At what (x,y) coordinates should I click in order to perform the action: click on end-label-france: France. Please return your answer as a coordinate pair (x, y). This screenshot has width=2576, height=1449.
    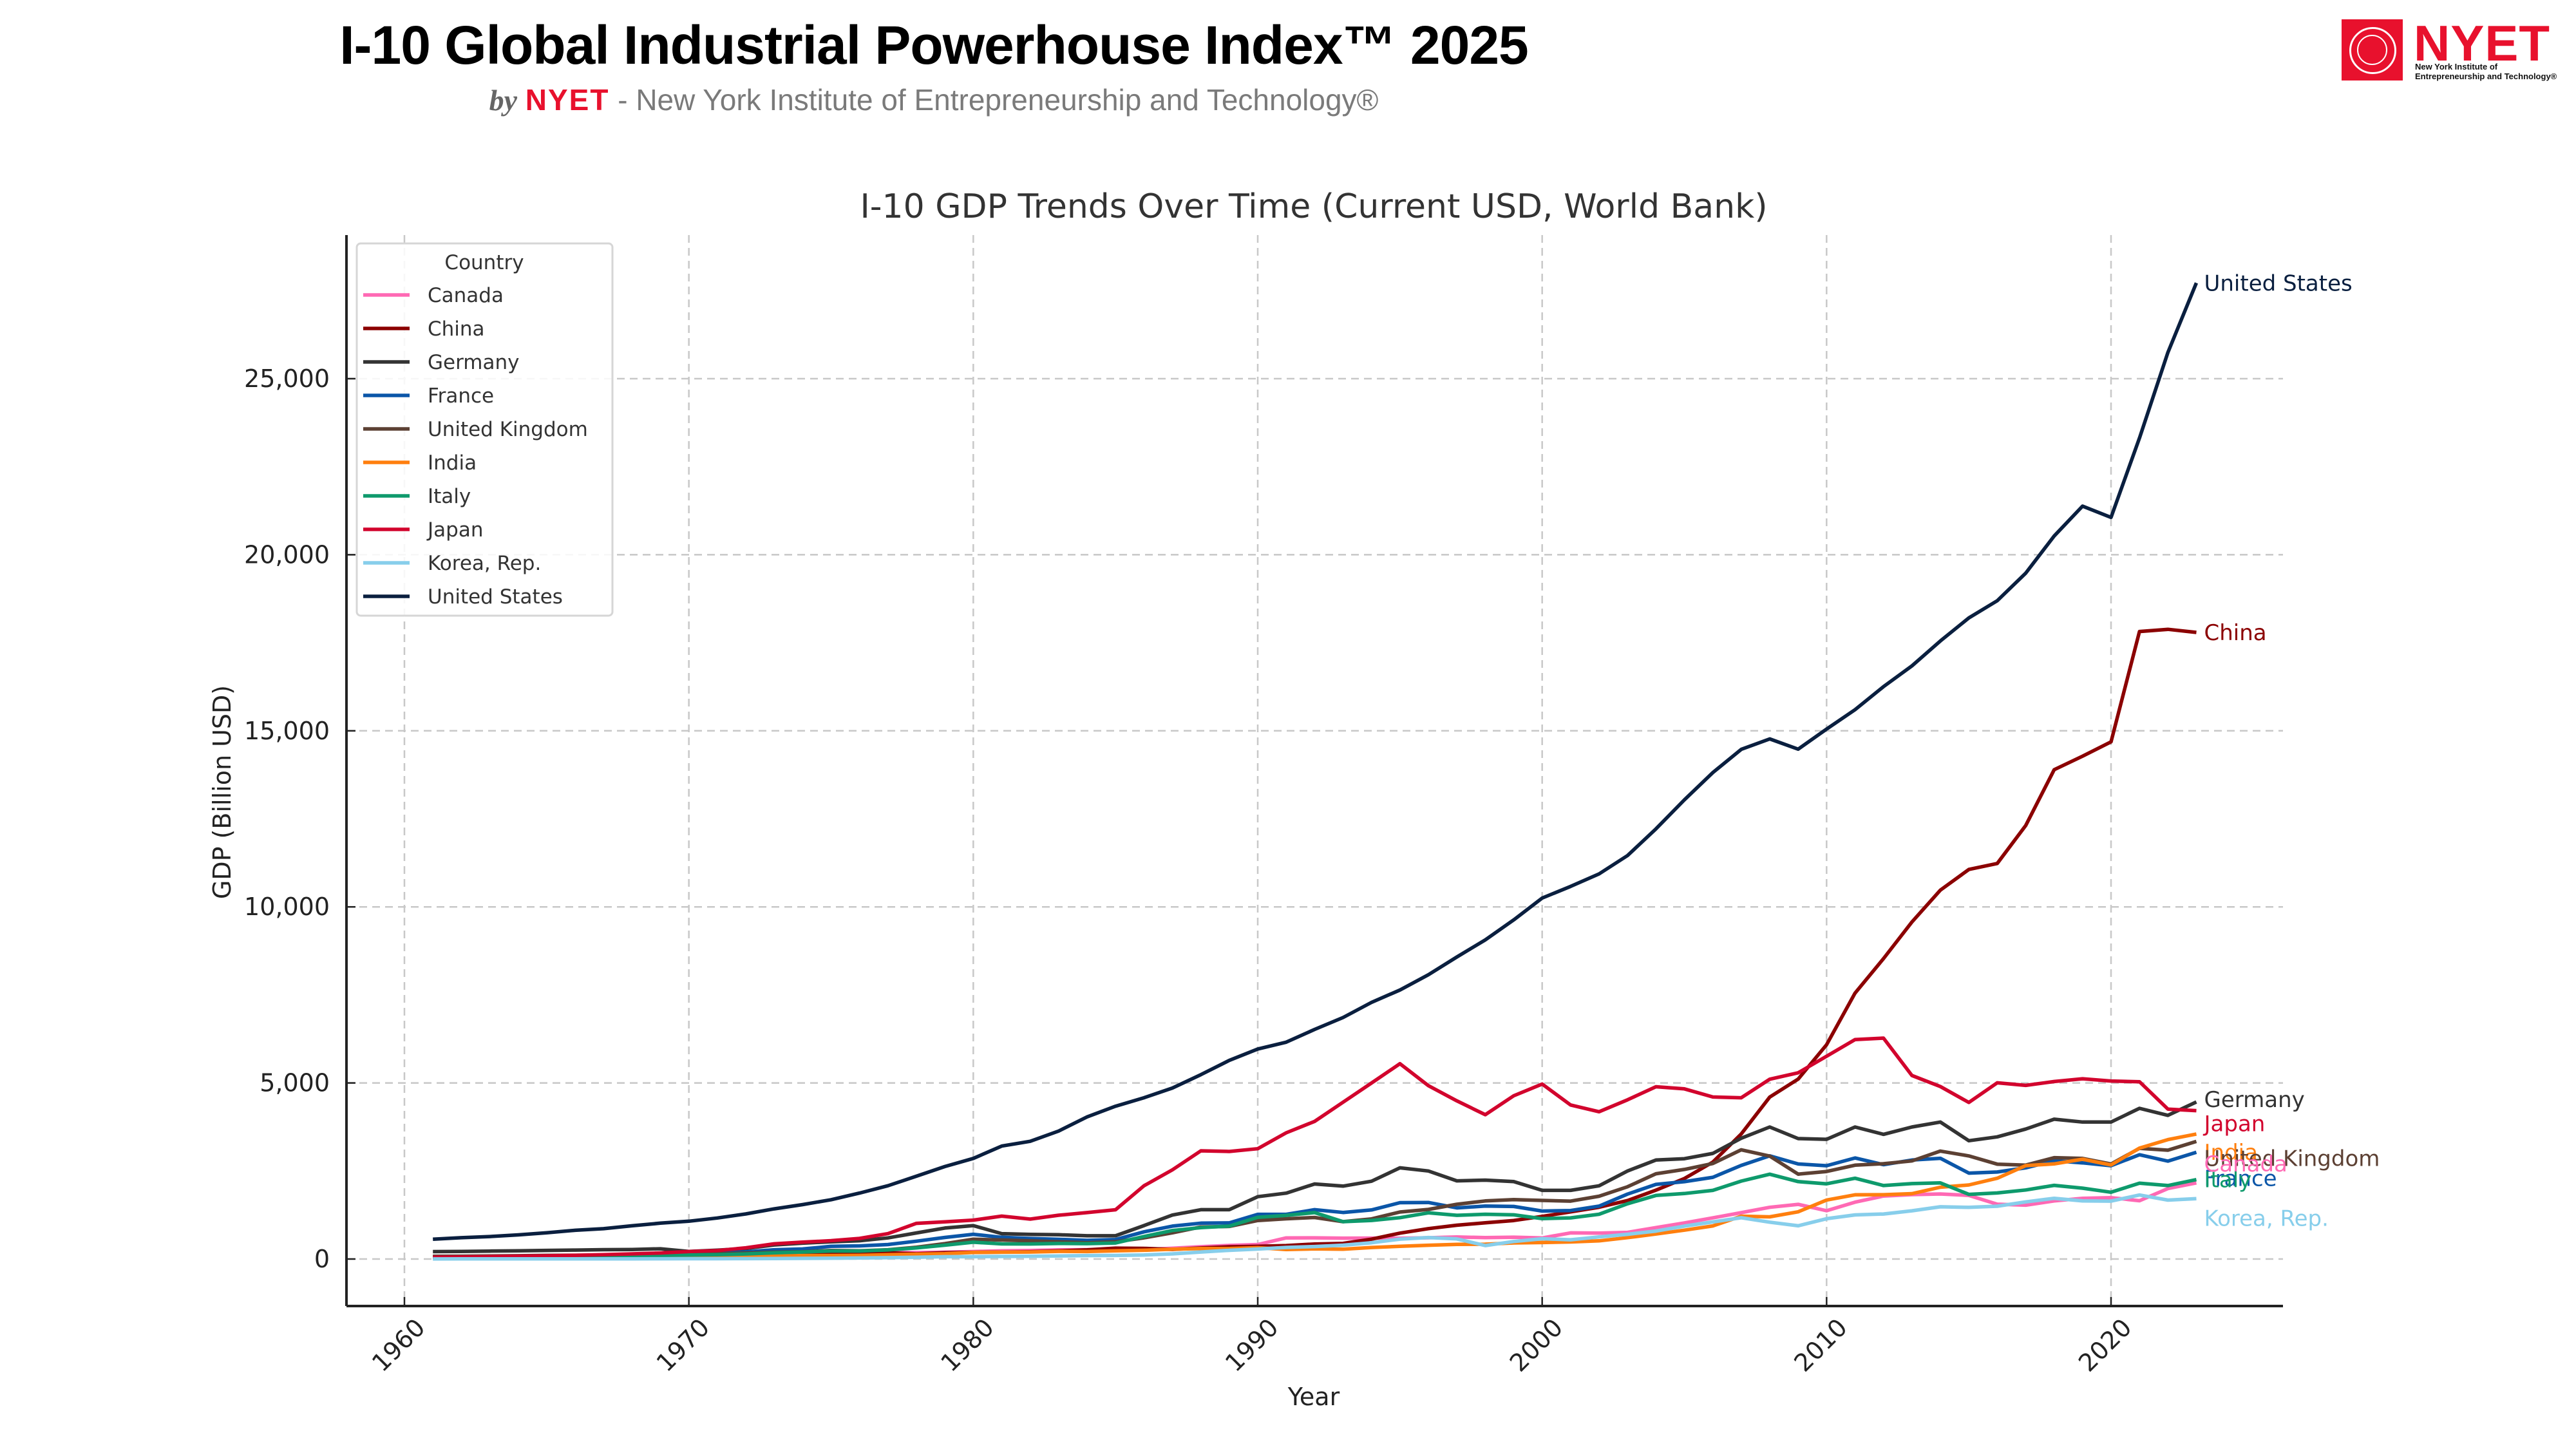
    Looking at the image, I should click on (2240, 1178).